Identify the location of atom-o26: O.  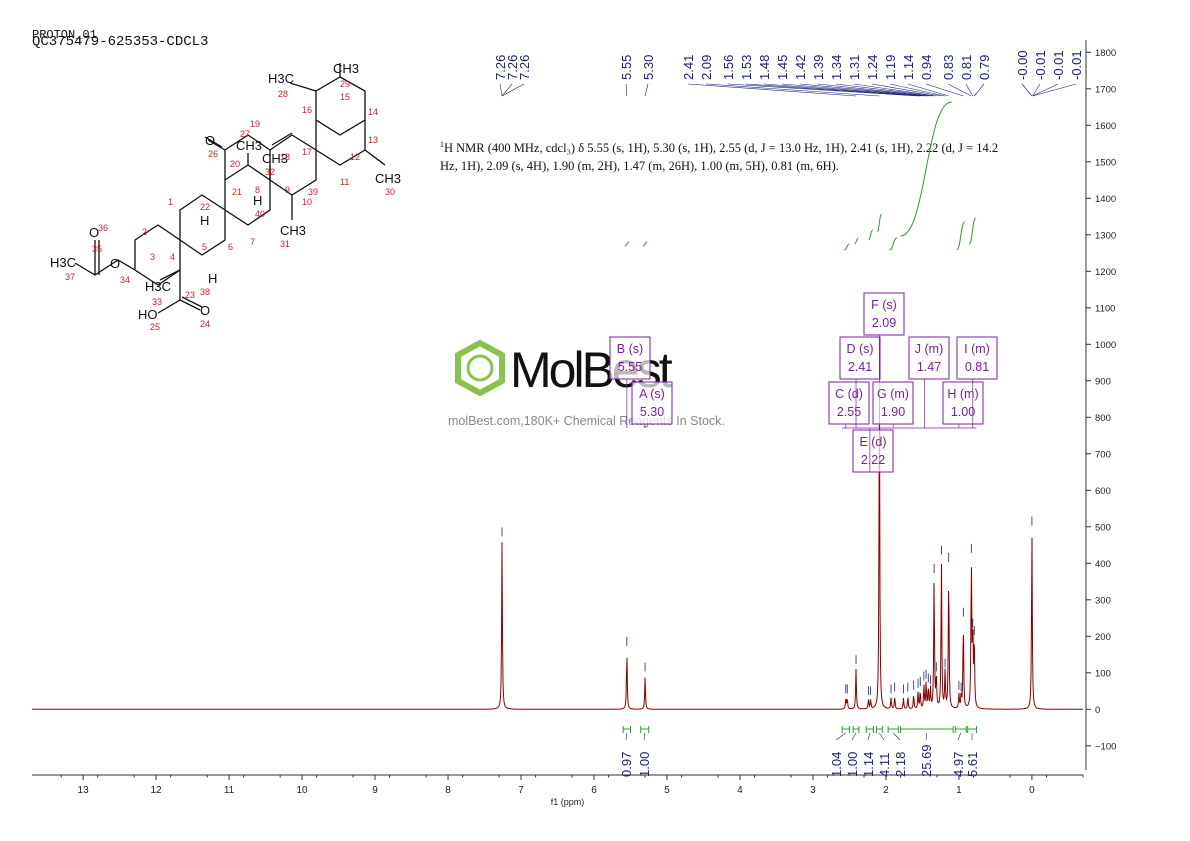
(210, 140).